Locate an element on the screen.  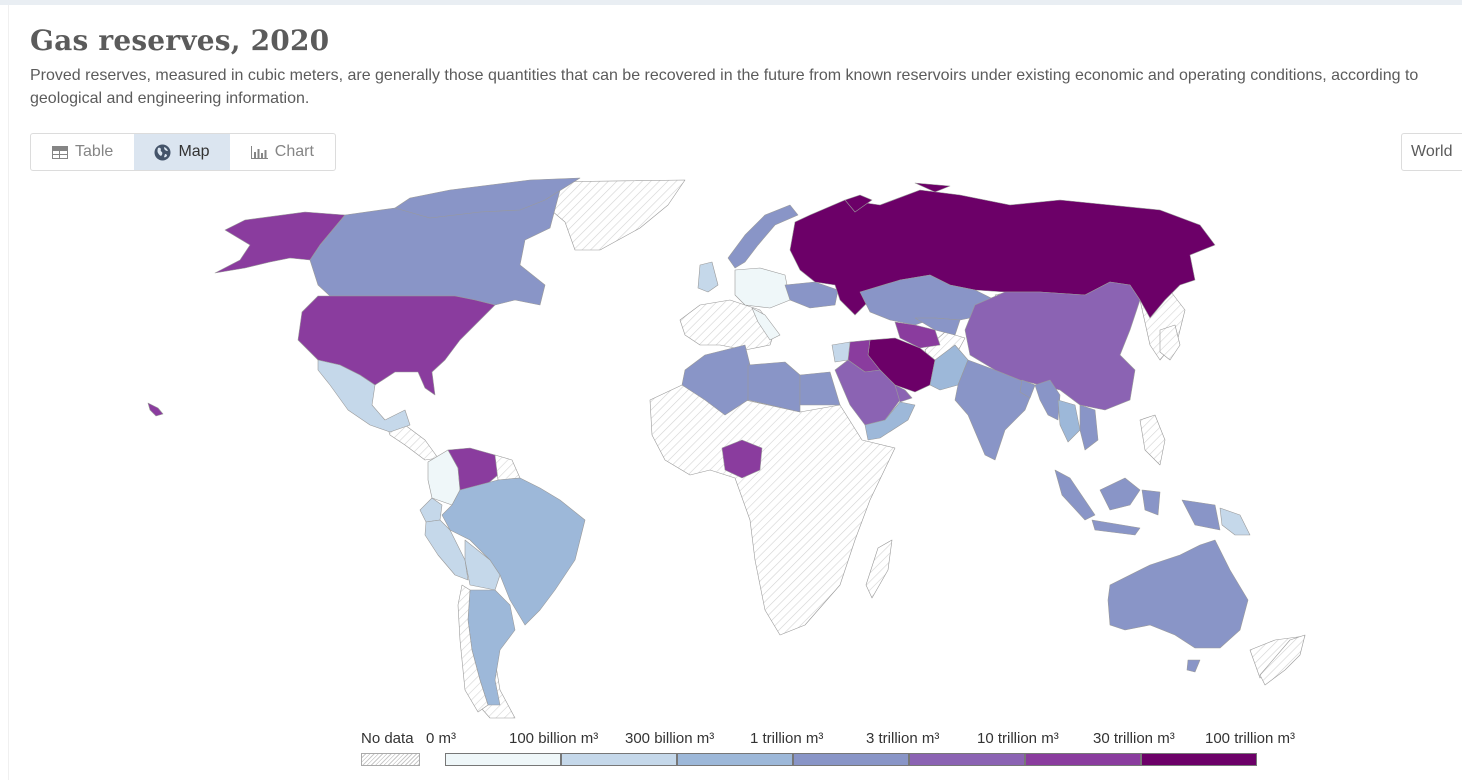
syria-shape is located at coordinates (841, 352).